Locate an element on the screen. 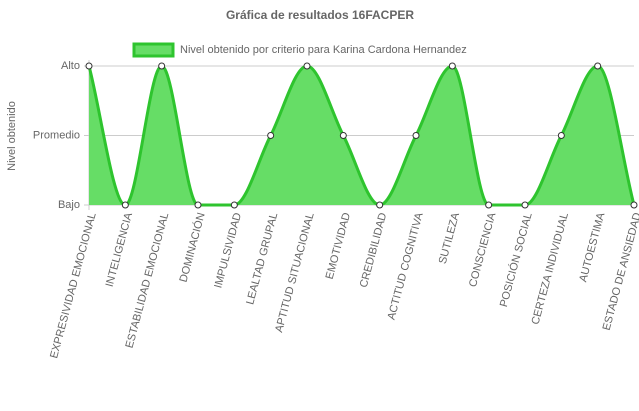 This screenshot has height=411, width=639. x-tick-label: POSICIÓN SOCIAL is located at coordinates (516, 259).